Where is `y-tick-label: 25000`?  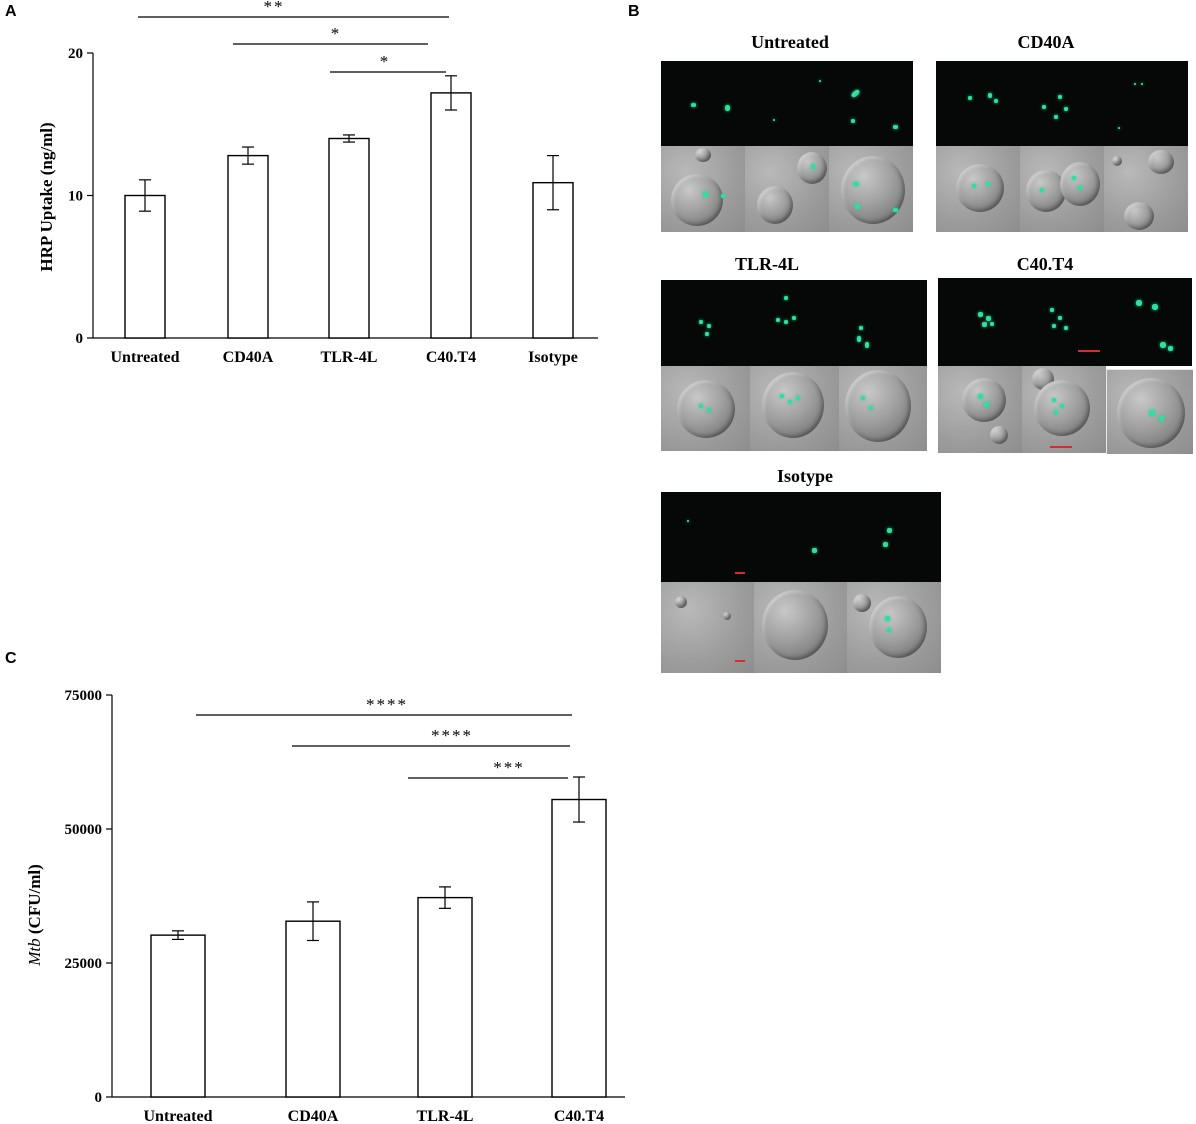 y-tick-label: 25000 is located at coordinates (84, 964).